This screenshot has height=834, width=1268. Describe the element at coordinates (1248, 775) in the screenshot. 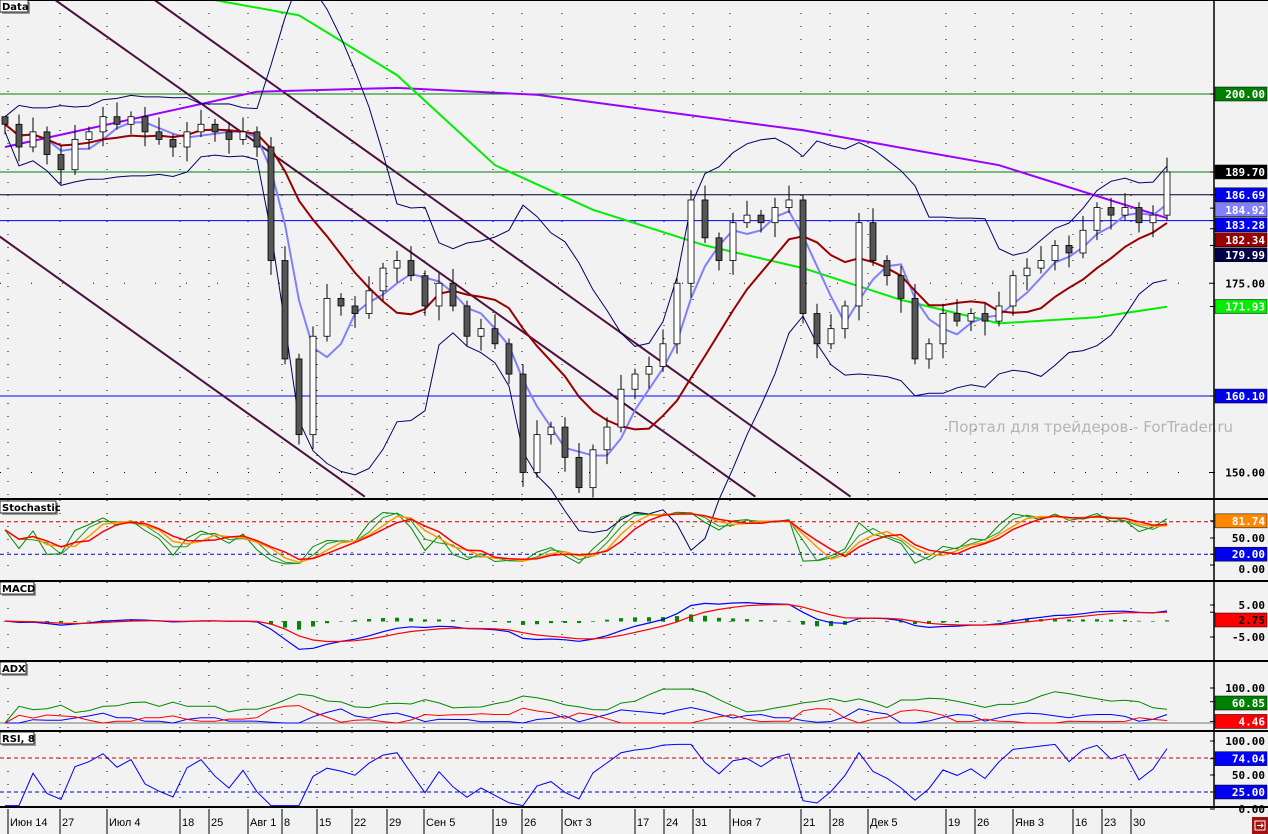

I see `rsi-axis-label: 50.00` at that location.